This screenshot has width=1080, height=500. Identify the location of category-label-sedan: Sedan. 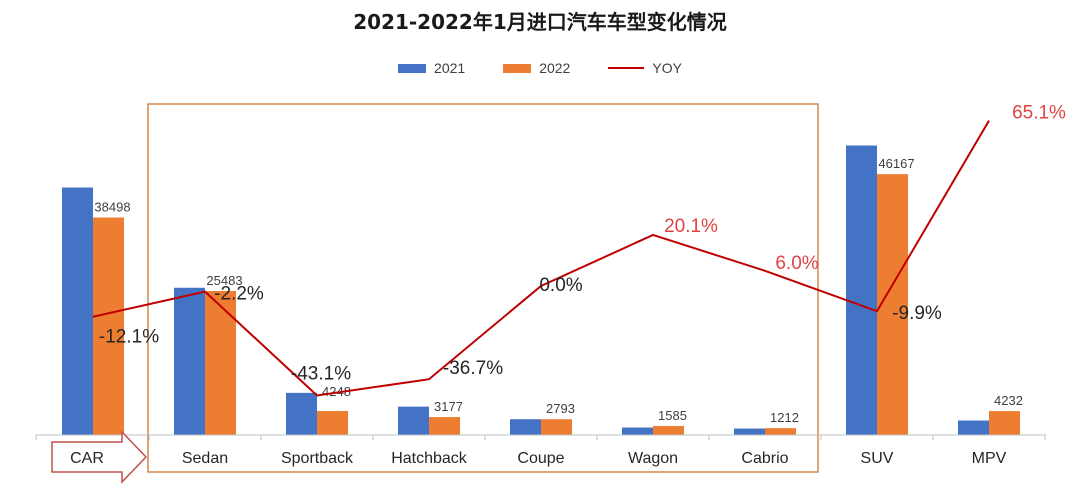
(205, 458).